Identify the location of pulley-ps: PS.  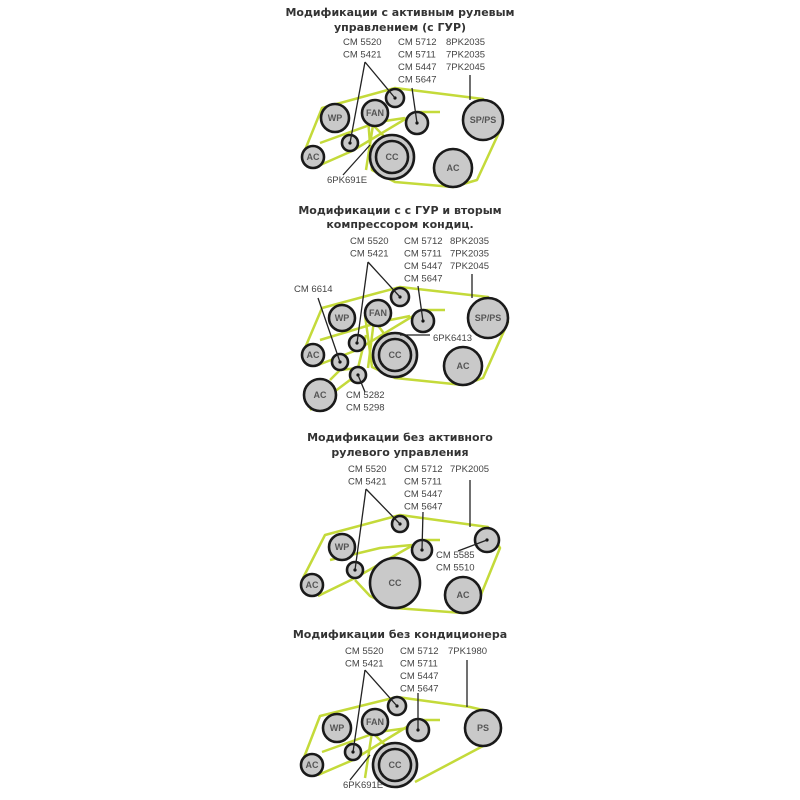
(483, 728).